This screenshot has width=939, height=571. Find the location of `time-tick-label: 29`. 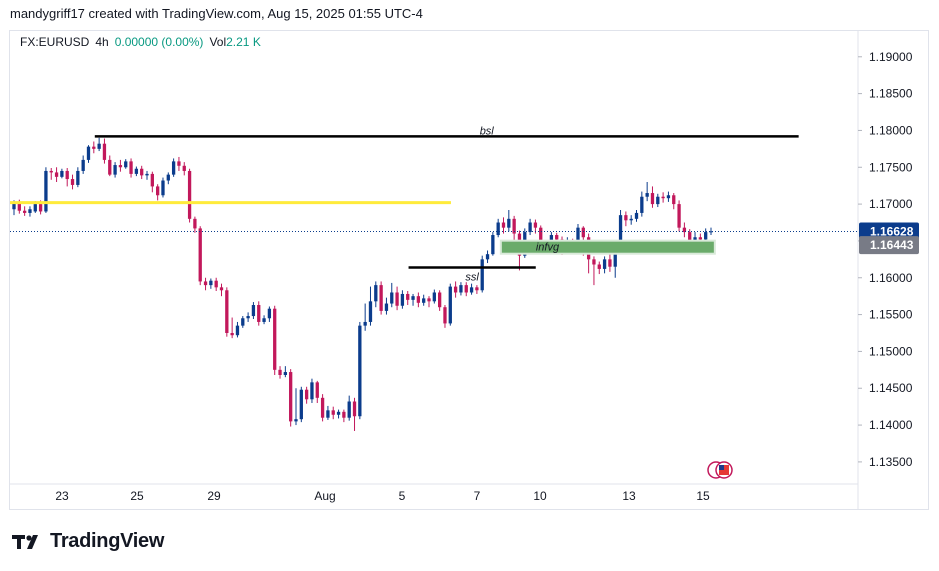

time-tick-label: 29 is located at coordinates (214, 496).